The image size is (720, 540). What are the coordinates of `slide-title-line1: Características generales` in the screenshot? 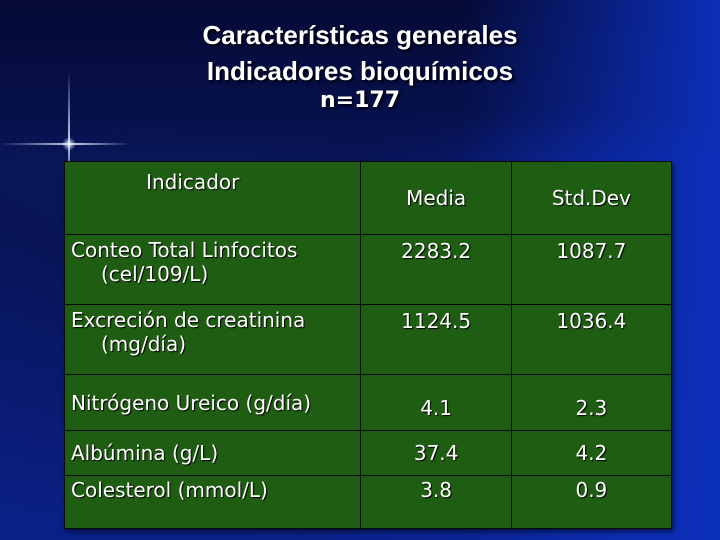 It's located at (360, 35).